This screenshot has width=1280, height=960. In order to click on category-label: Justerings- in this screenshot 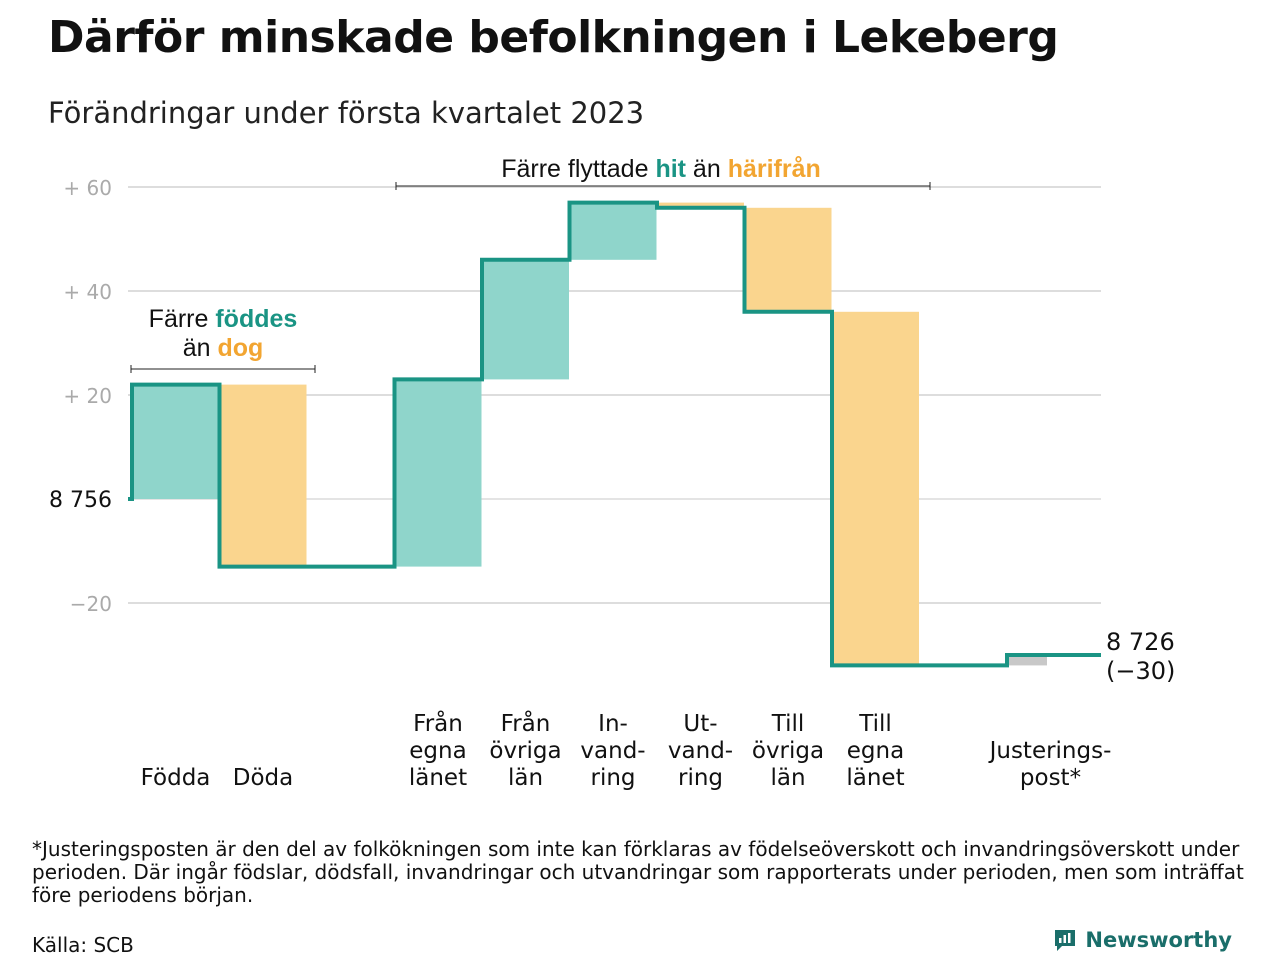, I will do `click(1050, 751)`.